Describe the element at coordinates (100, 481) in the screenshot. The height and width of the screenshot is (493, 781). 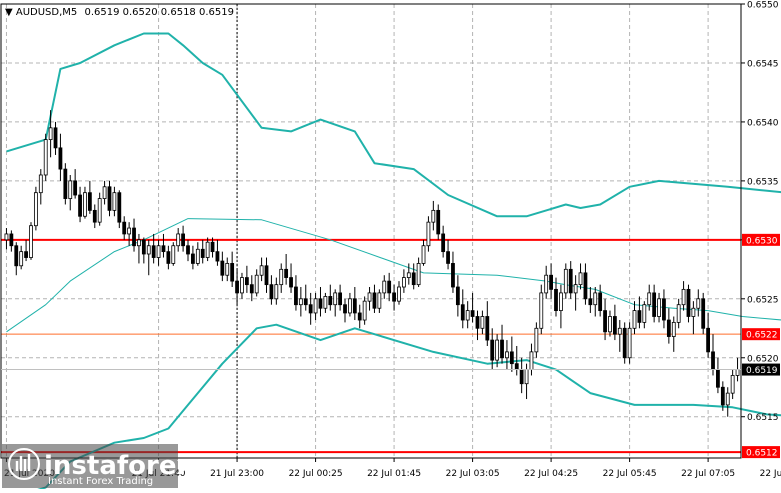
I see `watermark-tagline: Instant Forex Trading` at that location.